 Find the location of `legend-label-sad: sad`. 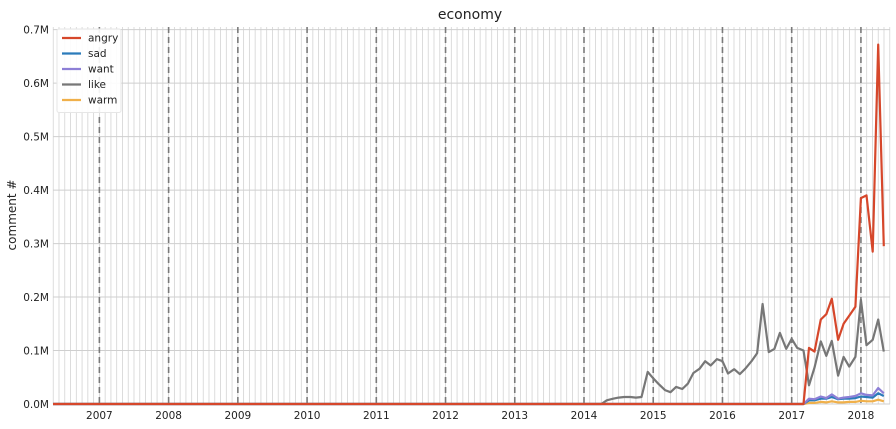

legend-label-sad: sad is located at coordinates (97, 54).